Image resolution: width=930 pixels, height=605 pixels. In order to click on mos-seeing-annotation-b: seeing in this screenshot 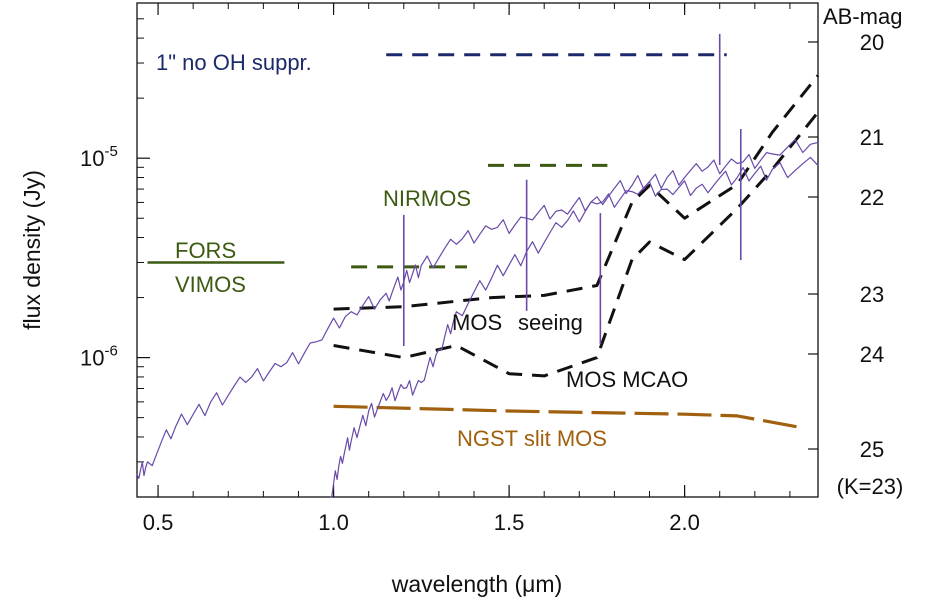, I will do `click(550, 322)`.